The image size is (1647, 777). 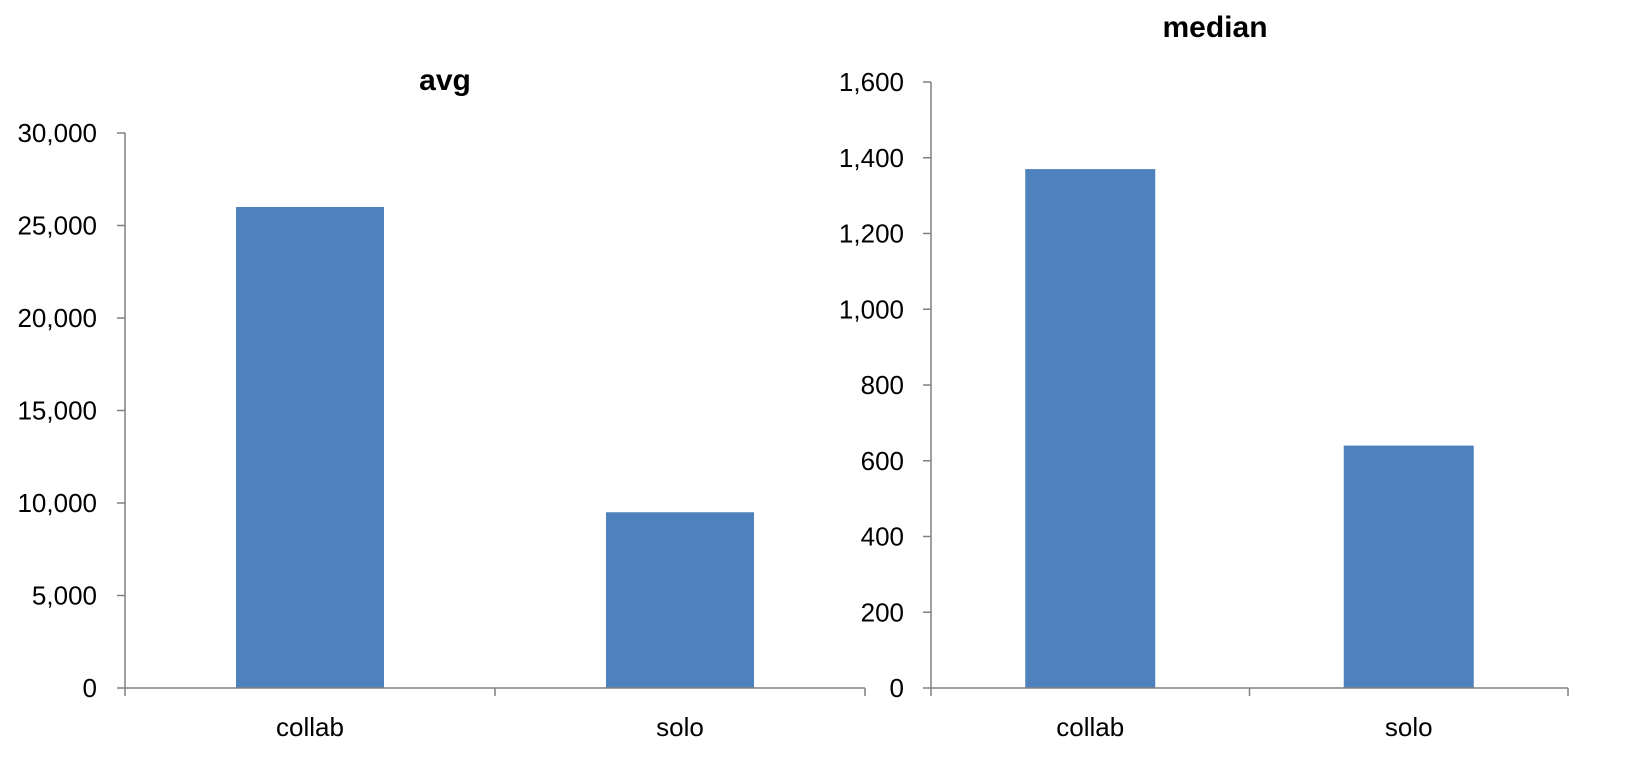 What do you see at coordinates (57, 133) in the screenshot?
I see `y-tick-label: 30,000` at bounding box center [57, 133].